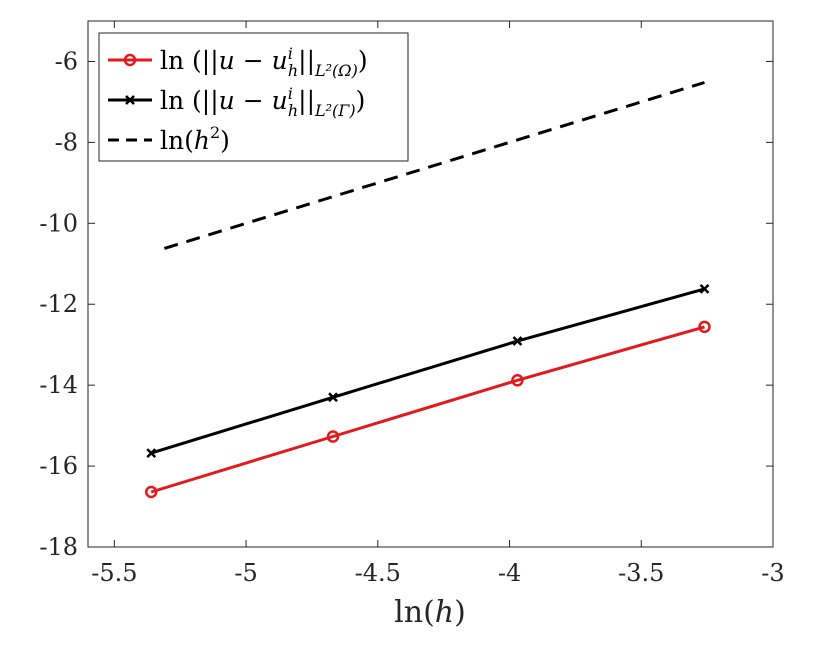 Image resolution: width=830 pixels, height=648 pixels. What do you see at coordinates (245, 573) in the screenshot?
I see `x-tick-label: -5` at bounding box center [245, 573].